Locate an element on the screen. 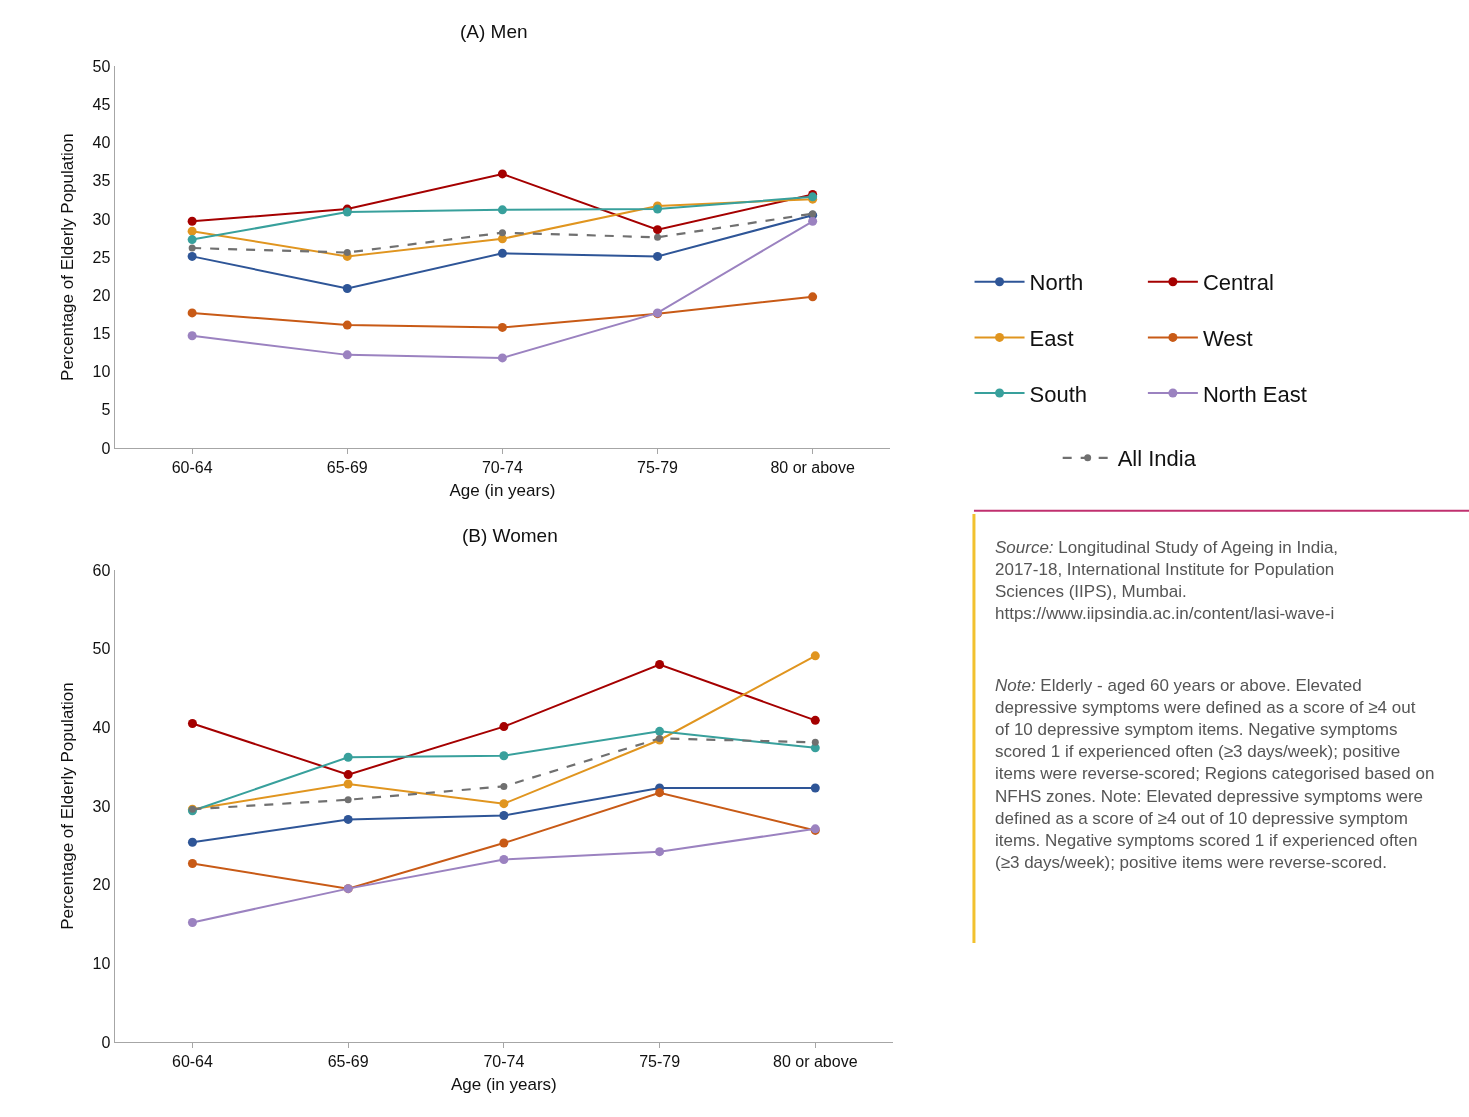 The width and height of the screenshot is (1469, 1117). y-tick-label: 25 is located at coordinates (101, 257).